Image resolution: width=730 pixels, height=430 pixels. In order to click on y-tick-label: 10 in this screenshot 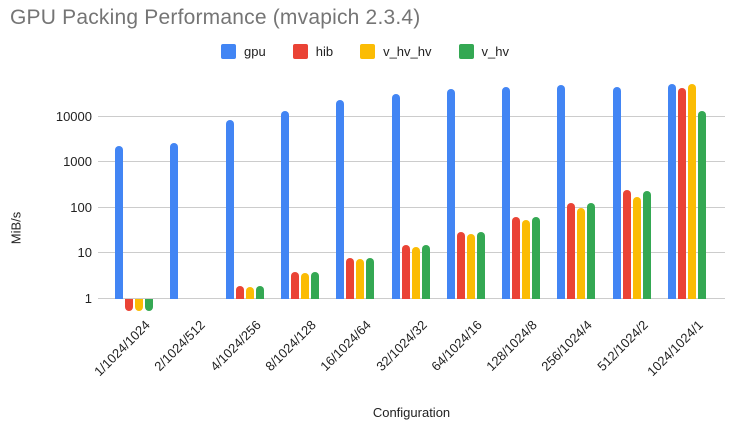, I will do `click(84, 253)`.